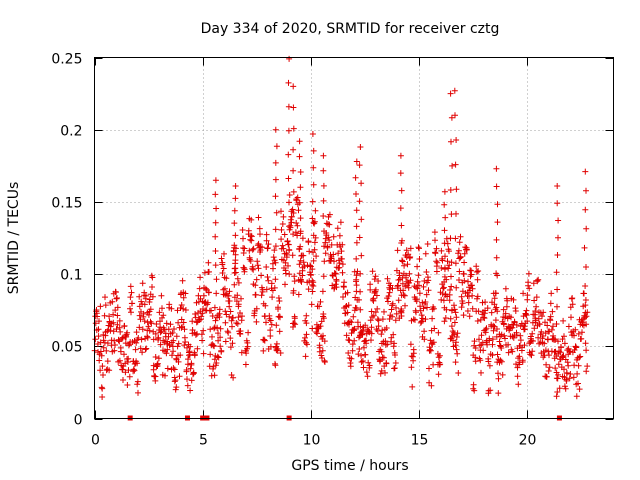  I want to click on y-tick-label: 0.05, so click(66, 348).